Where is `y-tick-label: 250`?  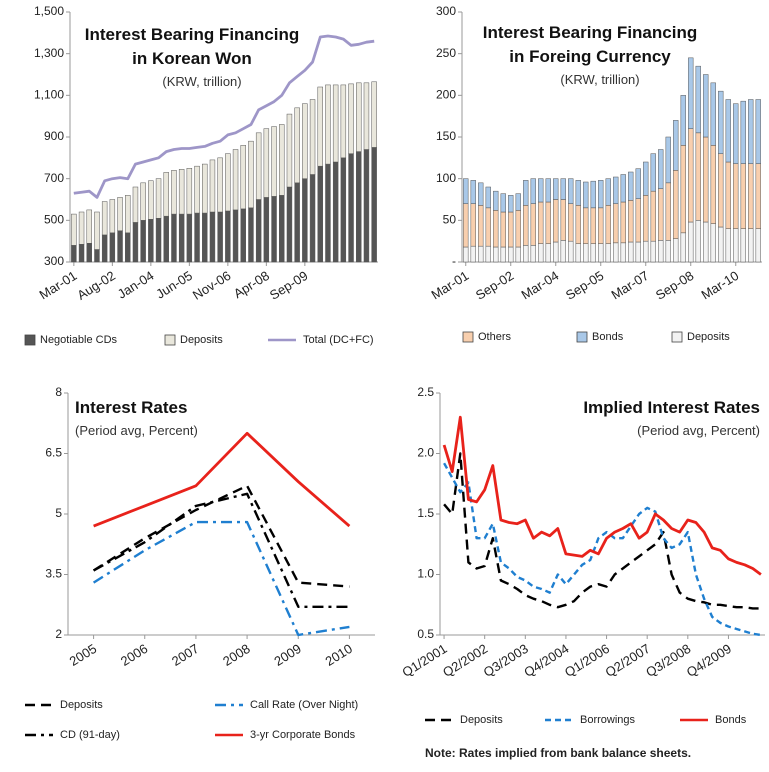 y-tick-label: 250 is located at coordinates (446, 53).